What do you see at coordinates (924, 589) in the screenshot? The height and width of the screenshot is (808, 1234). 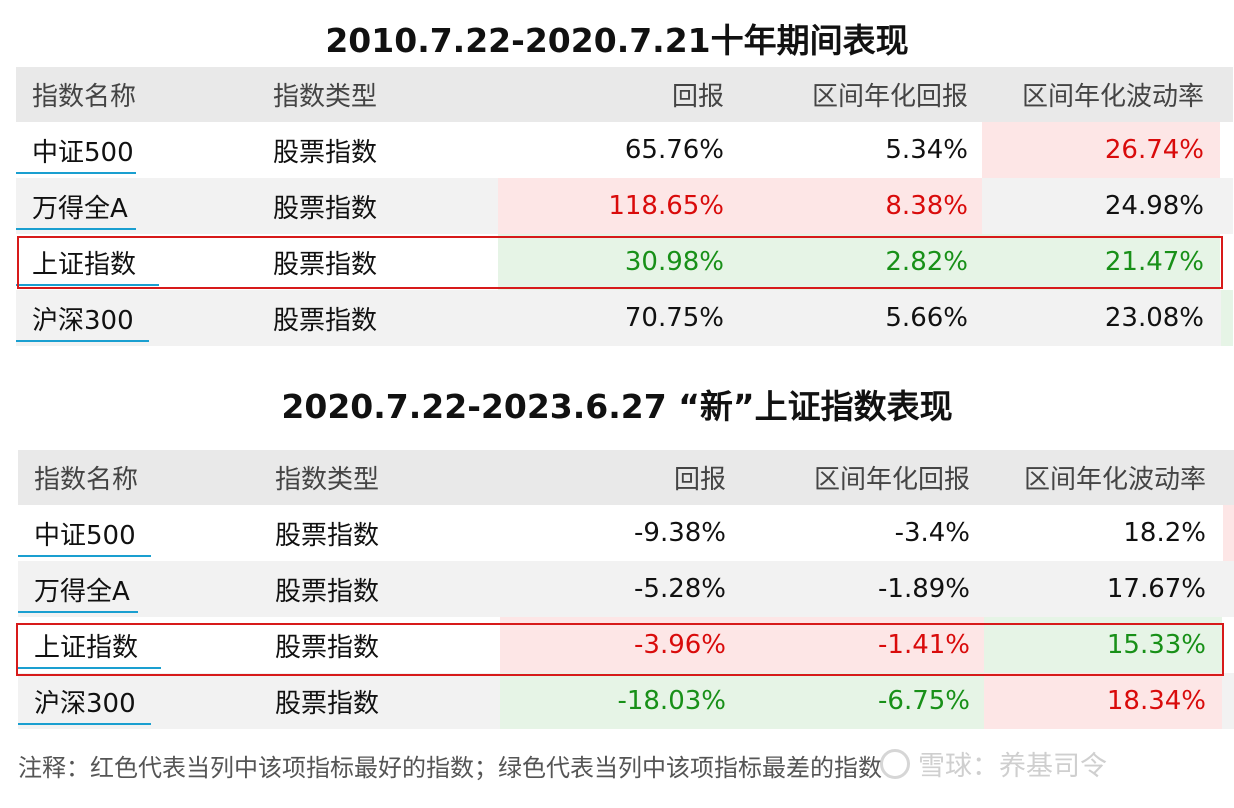 I see `annualized-return-value: -1.89%` at bounding box center [924, 589].